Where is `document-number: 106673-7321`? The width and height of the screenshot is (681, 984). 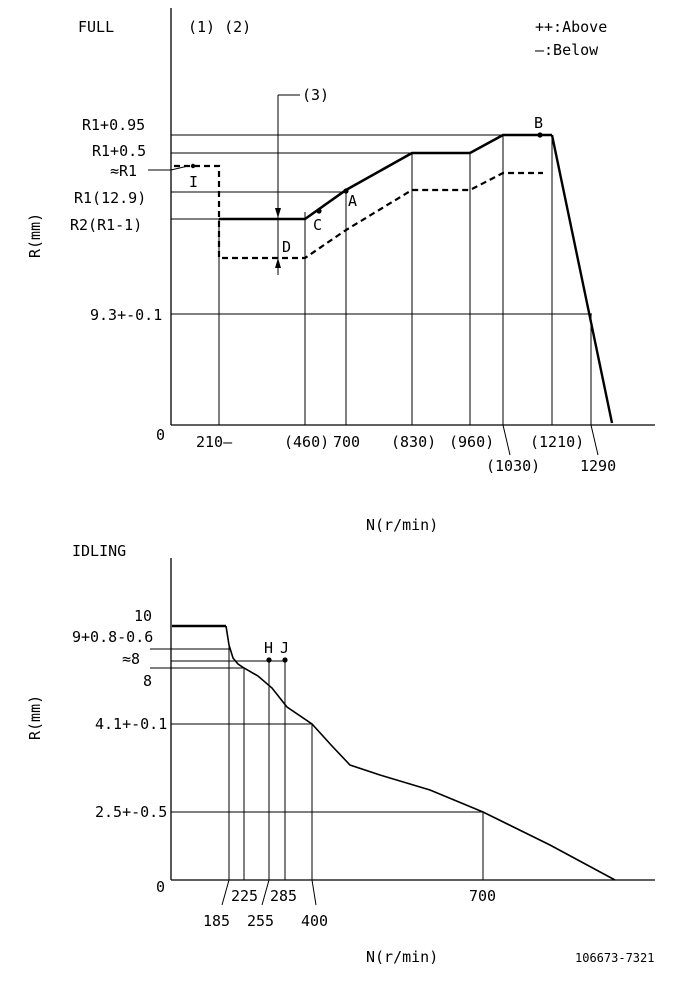
document-number: 106673-7321 is located at coordinates (614, 958).